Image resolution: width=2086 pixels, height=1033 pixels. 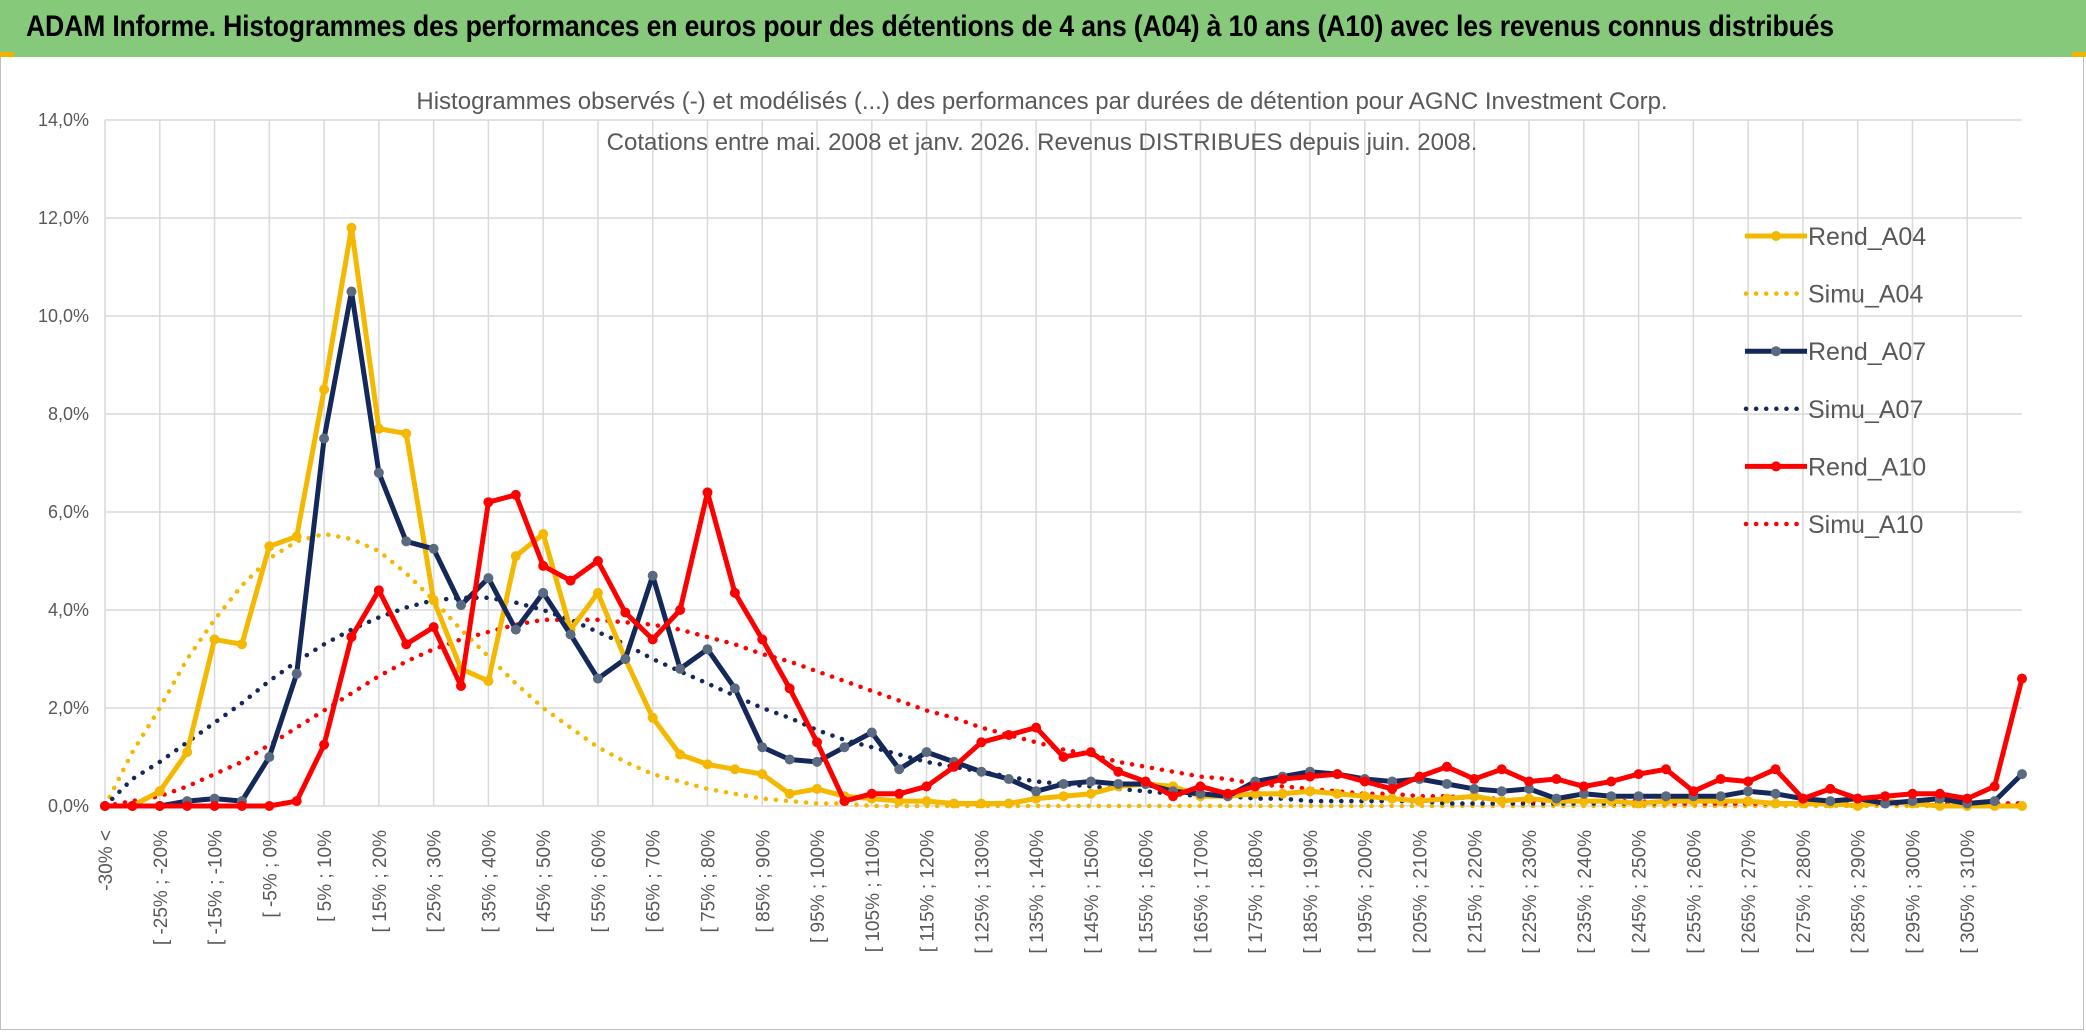 What do you see at coordinates (708, 881) in the screenshot?
I see `x-tick-label: [ 75% ; 80%` at bounding box center [708, 881].